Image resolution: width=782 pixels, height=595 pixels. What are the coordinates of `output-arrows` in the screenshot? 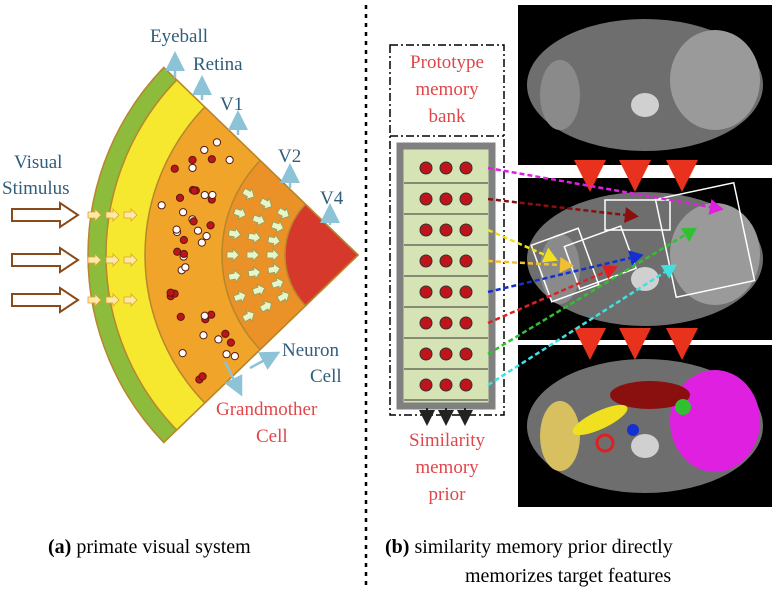 It's located at (446, 417).